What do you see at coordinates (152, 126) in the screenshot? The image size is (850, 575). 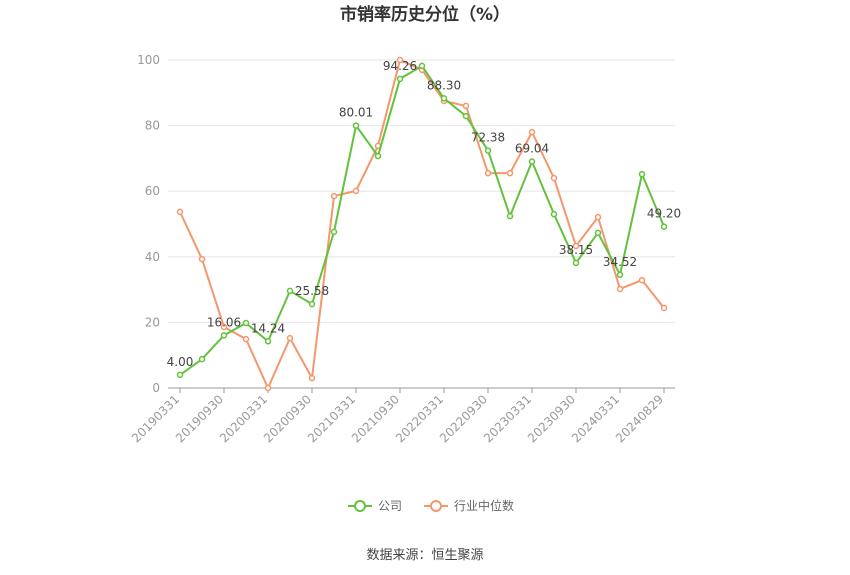 I see `y-tick-label: 80` at bounding box center [152, 126].